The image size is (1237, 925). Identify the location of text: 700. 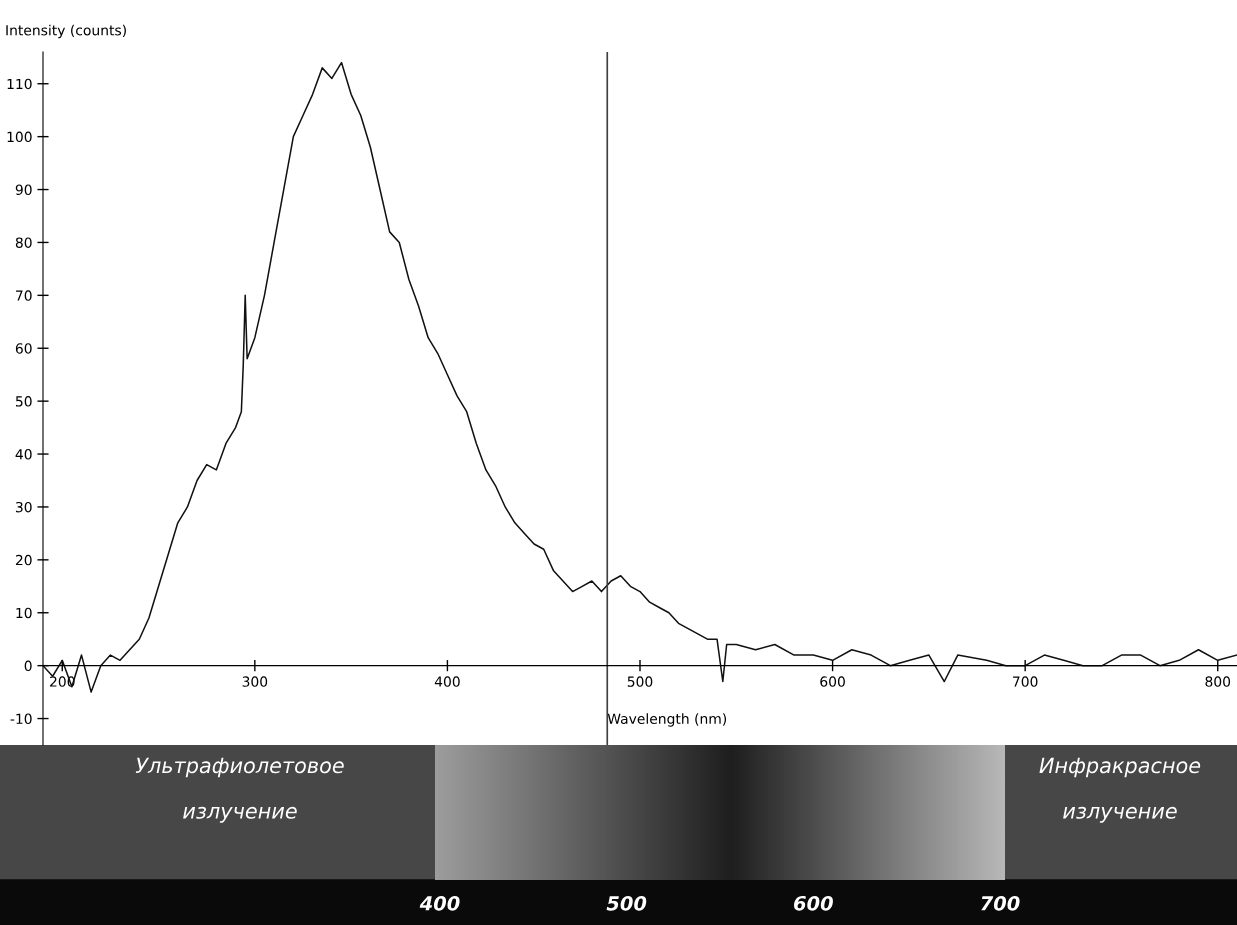
(1000, 903).